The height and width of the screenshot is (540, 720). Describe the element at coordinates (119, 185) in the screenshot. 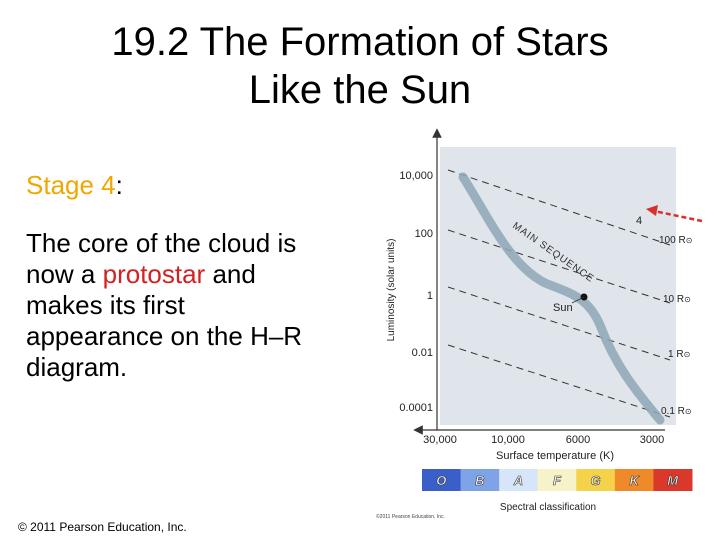

I see `stage-colon: :` at that location.